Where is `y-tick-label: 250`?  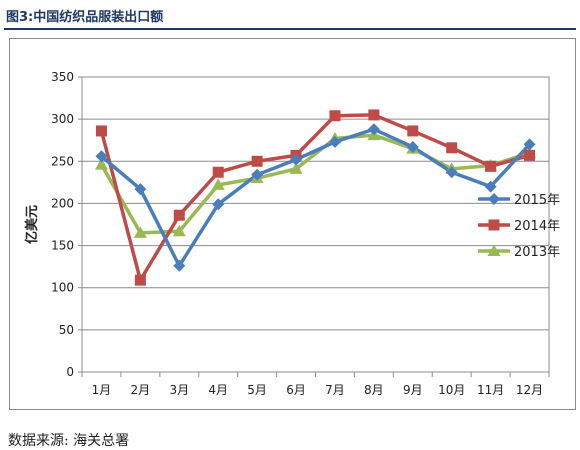
y-tick-label: 250 is located at coordinates (62, 161).